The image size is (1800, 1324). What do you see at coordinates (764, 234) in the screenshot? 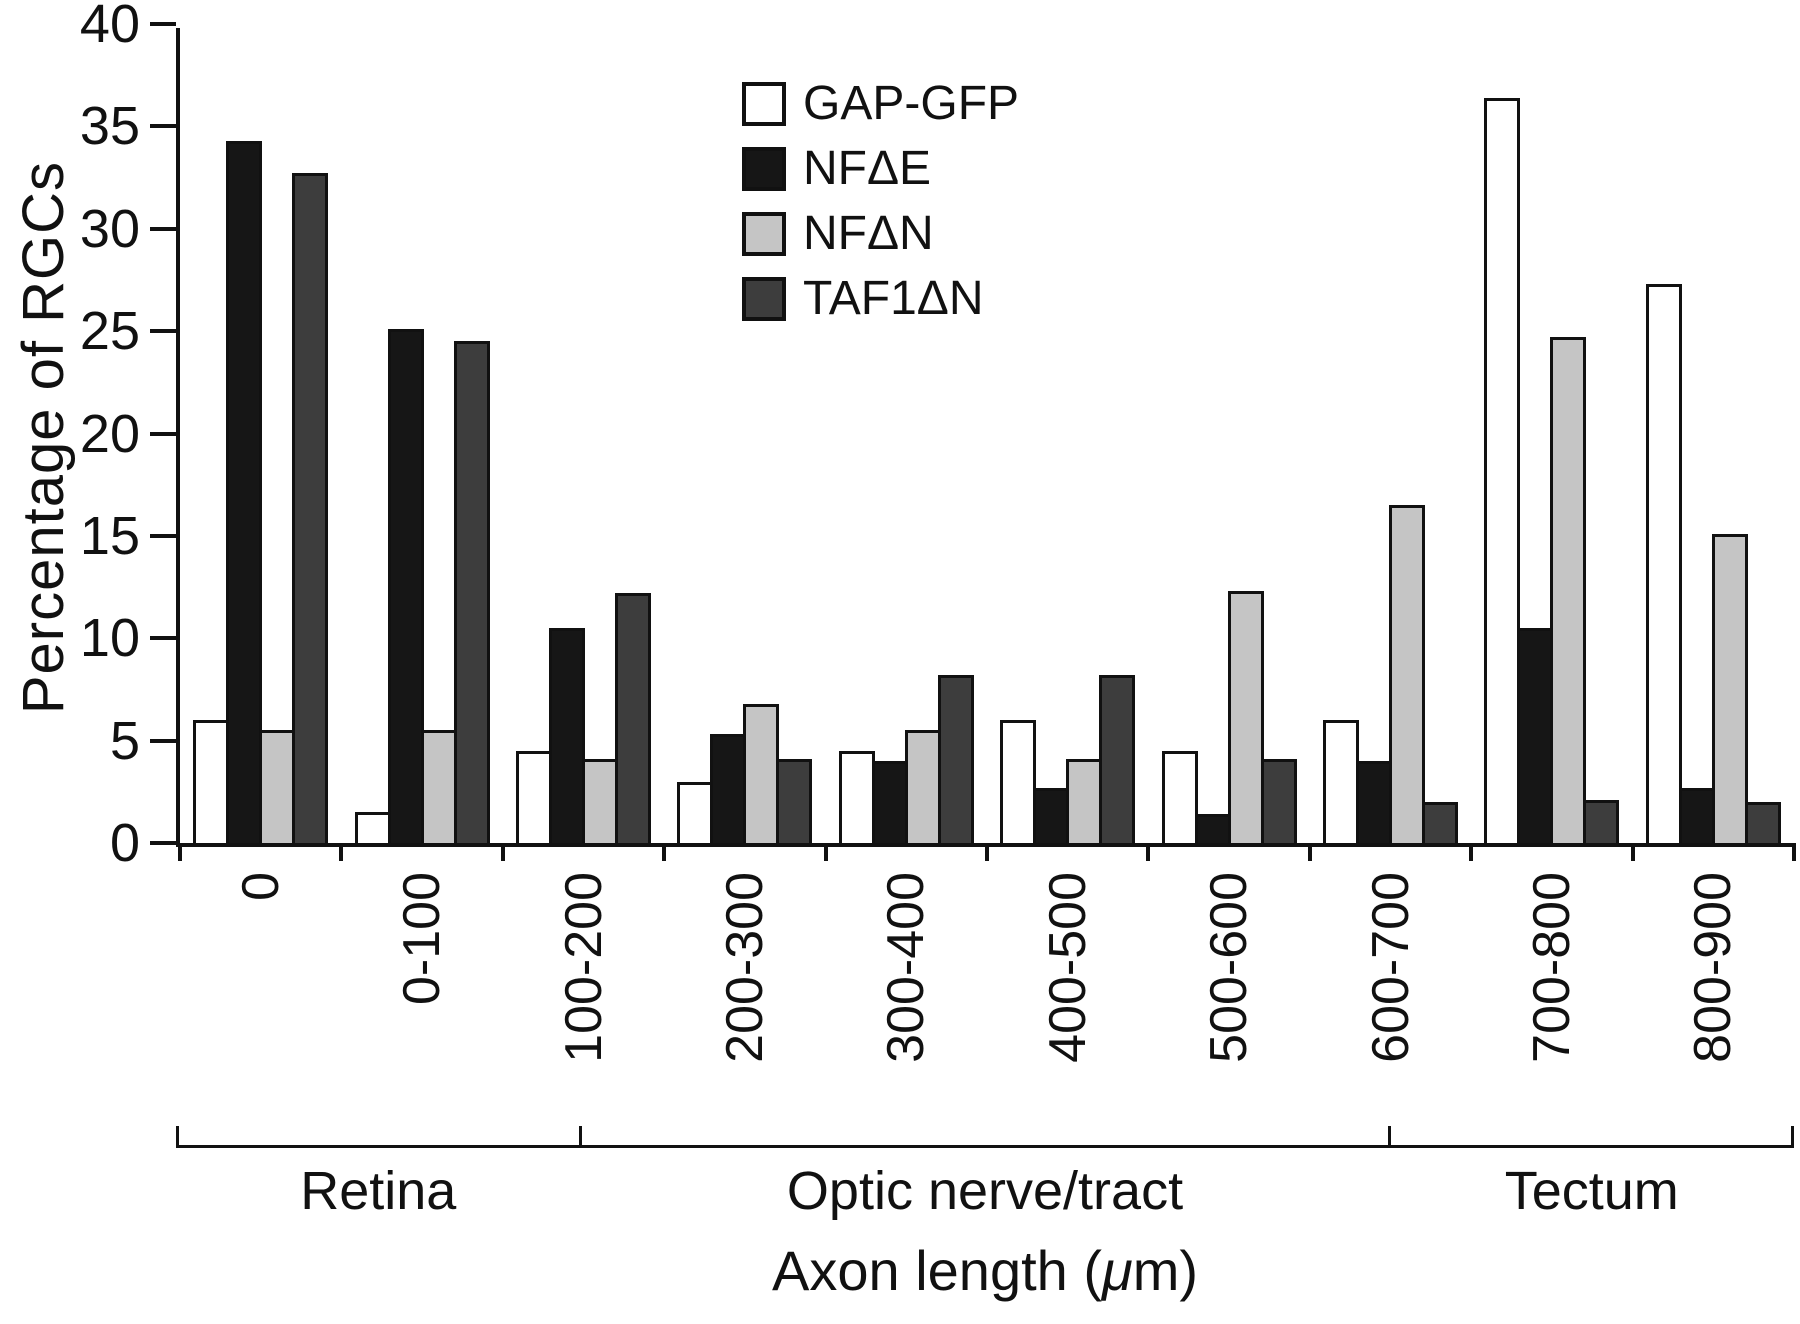
I see `legend-swatch-nfdn-icon` at bounding box center [764, 234].